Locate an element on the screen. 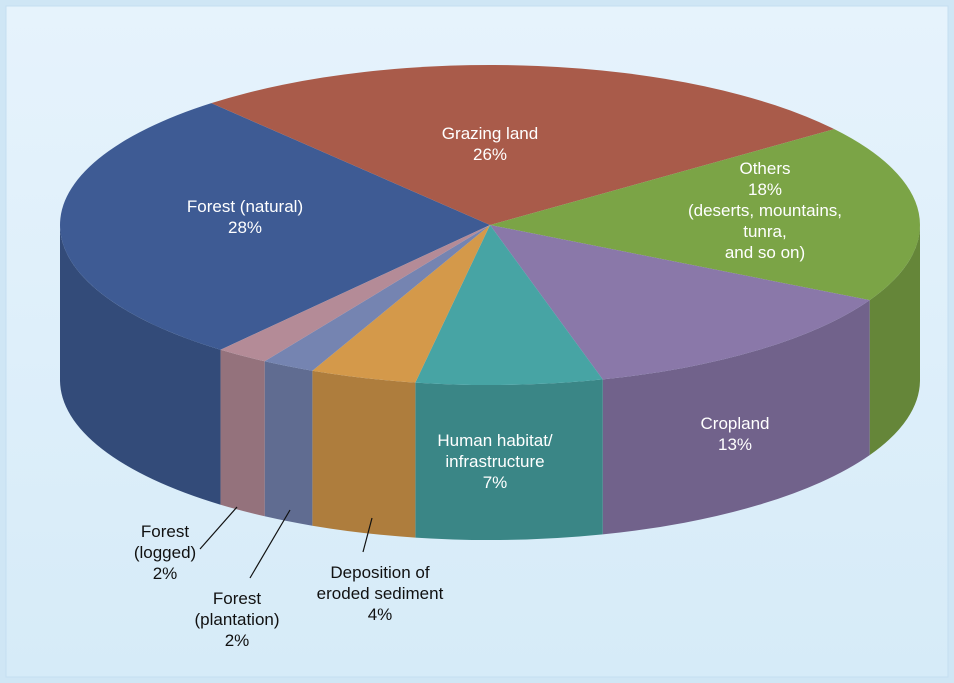 This screenshot has width=954, height=683. slice-label: Deposition of eroded sediment is located at coordinates (380, 583).